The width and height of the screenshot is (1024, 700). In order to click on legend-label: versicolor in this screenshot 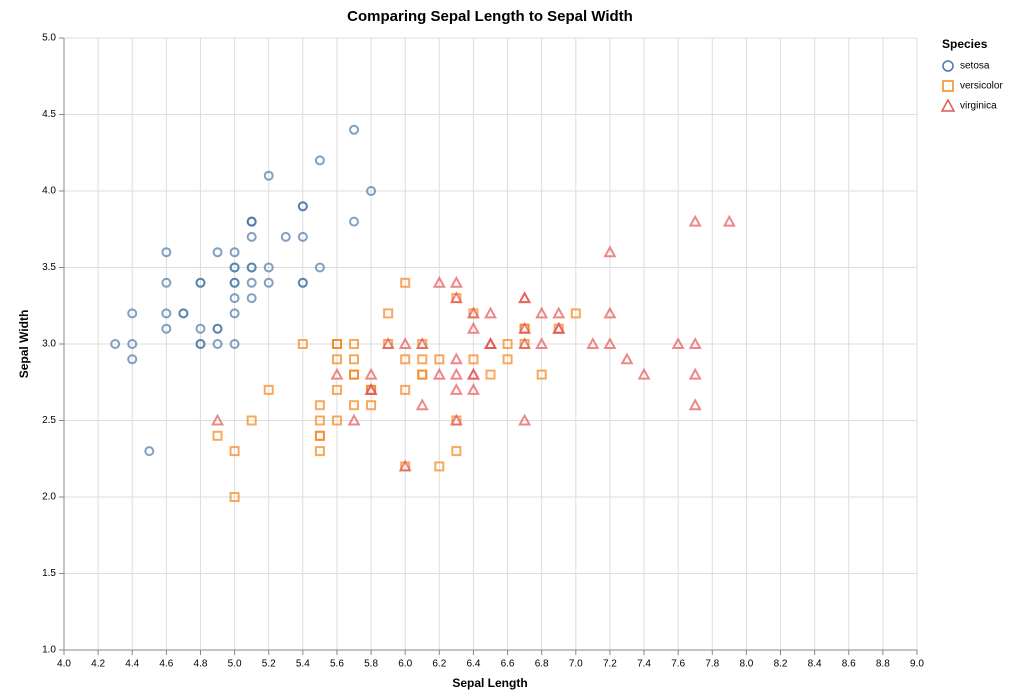, I will do `click(981, 86)`.